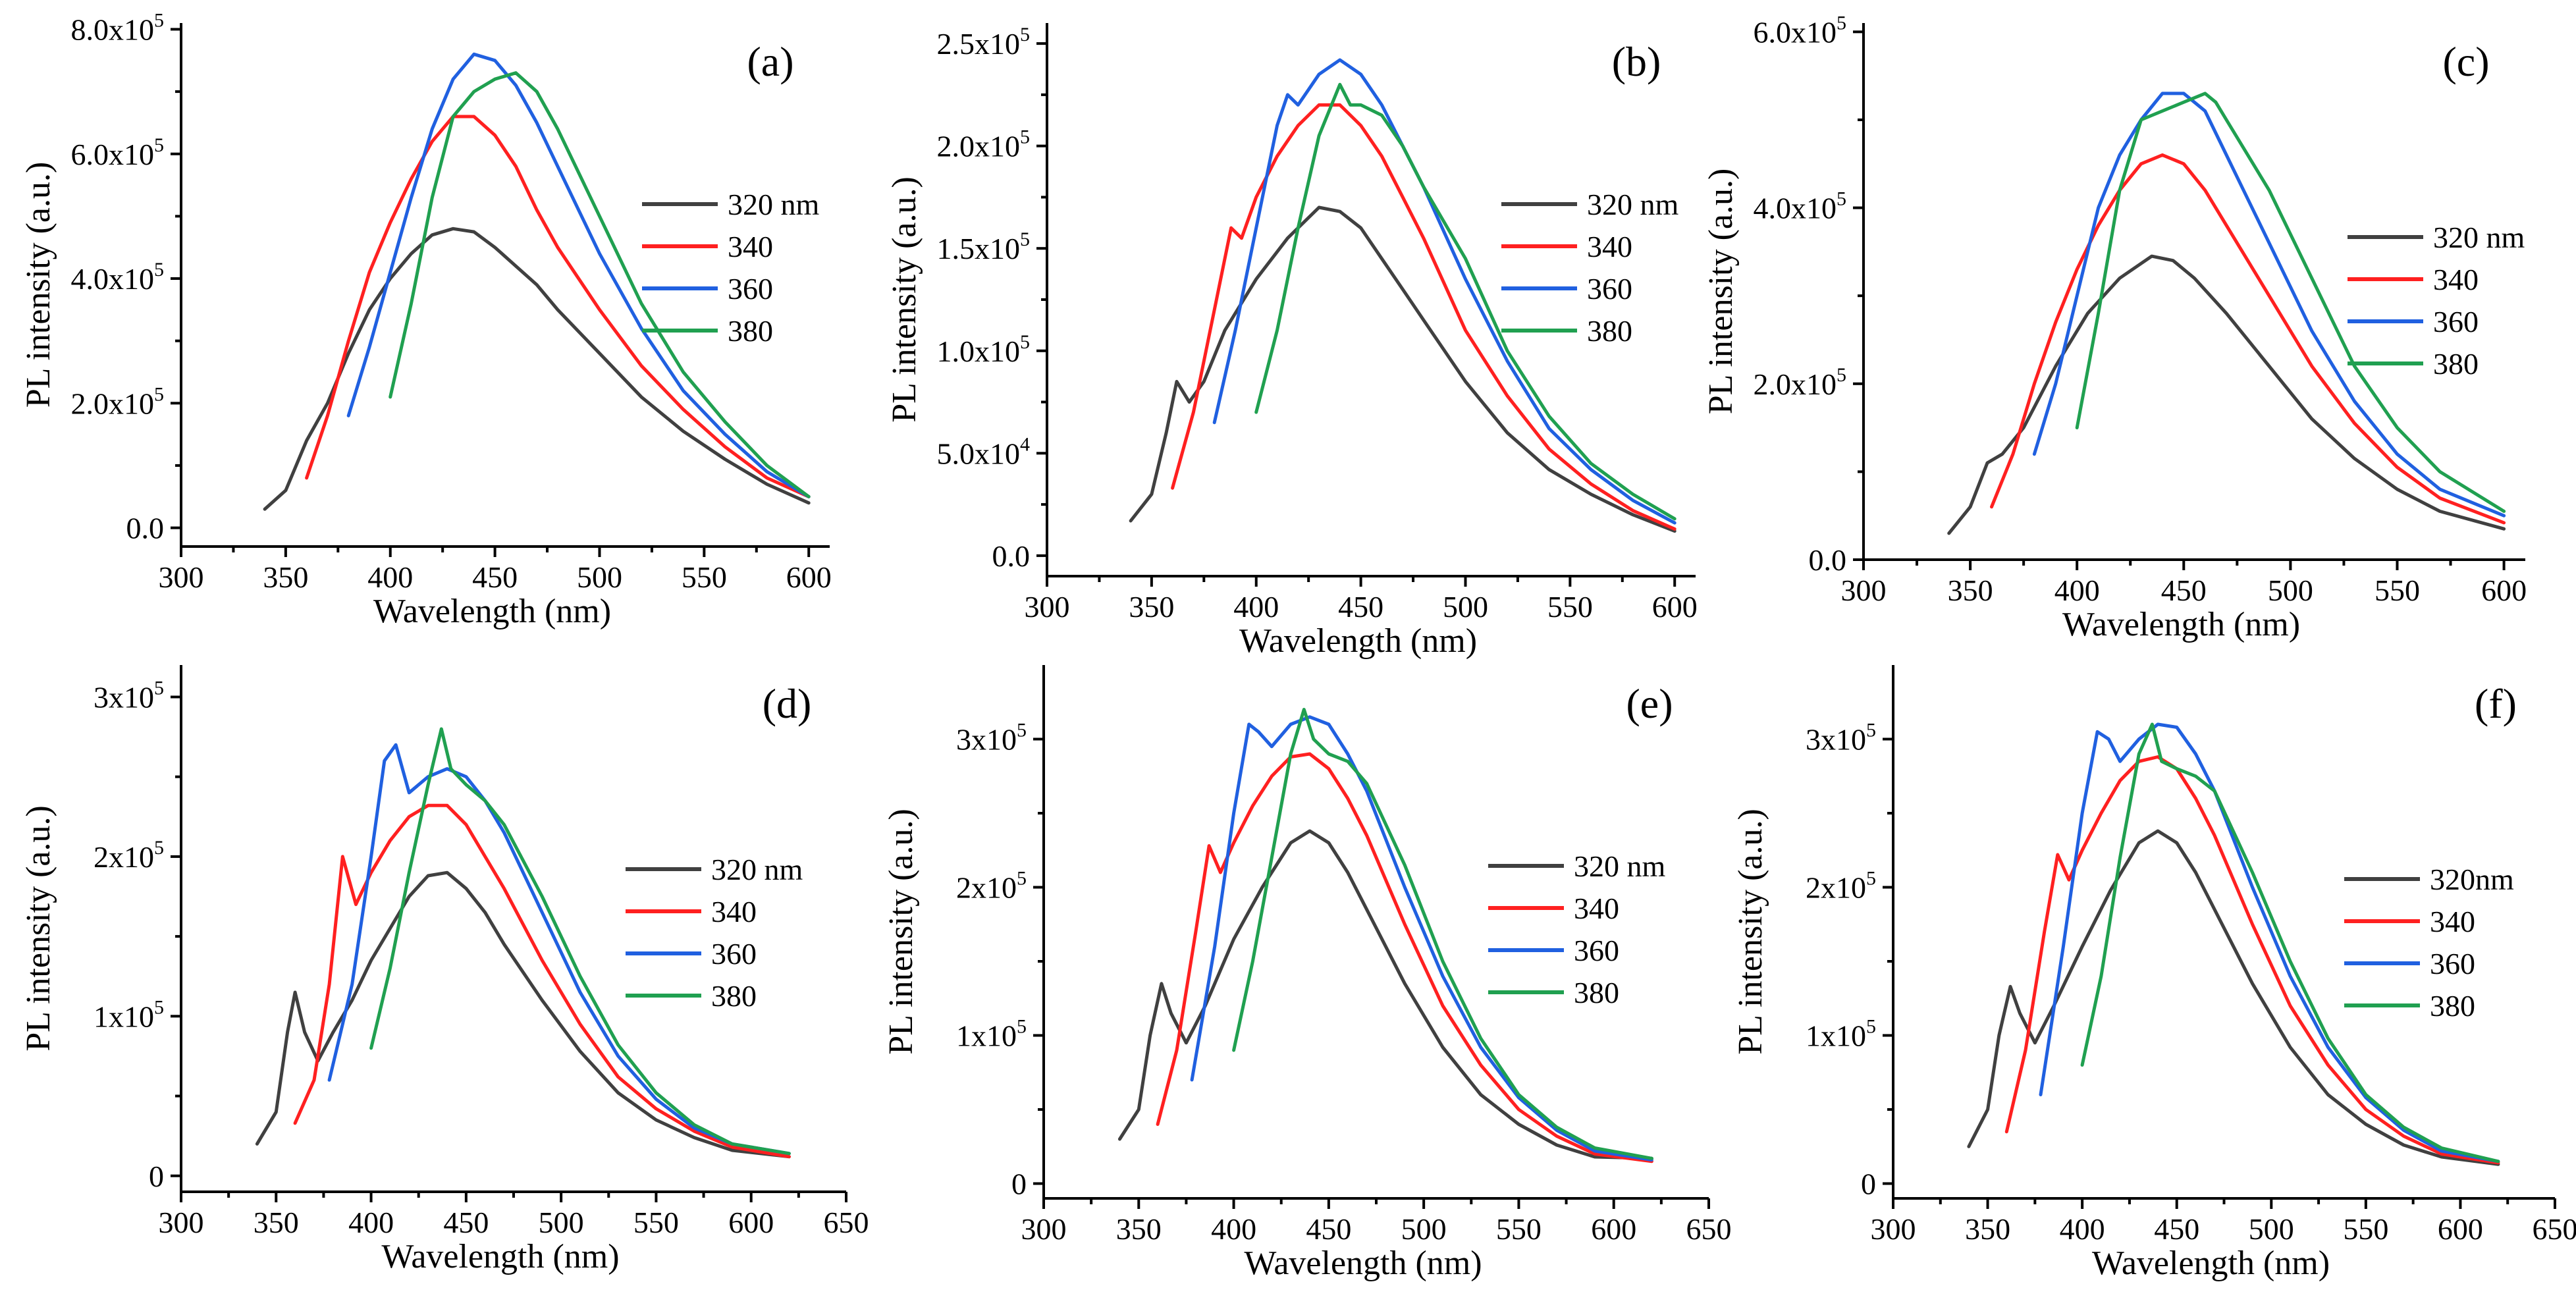 The height and width of the screenshot is (1309, 2576). Describe the element at coordinates (1800, 30) in the screenshot. I see `y-tick-label: 6.0x10⁵` at that location.